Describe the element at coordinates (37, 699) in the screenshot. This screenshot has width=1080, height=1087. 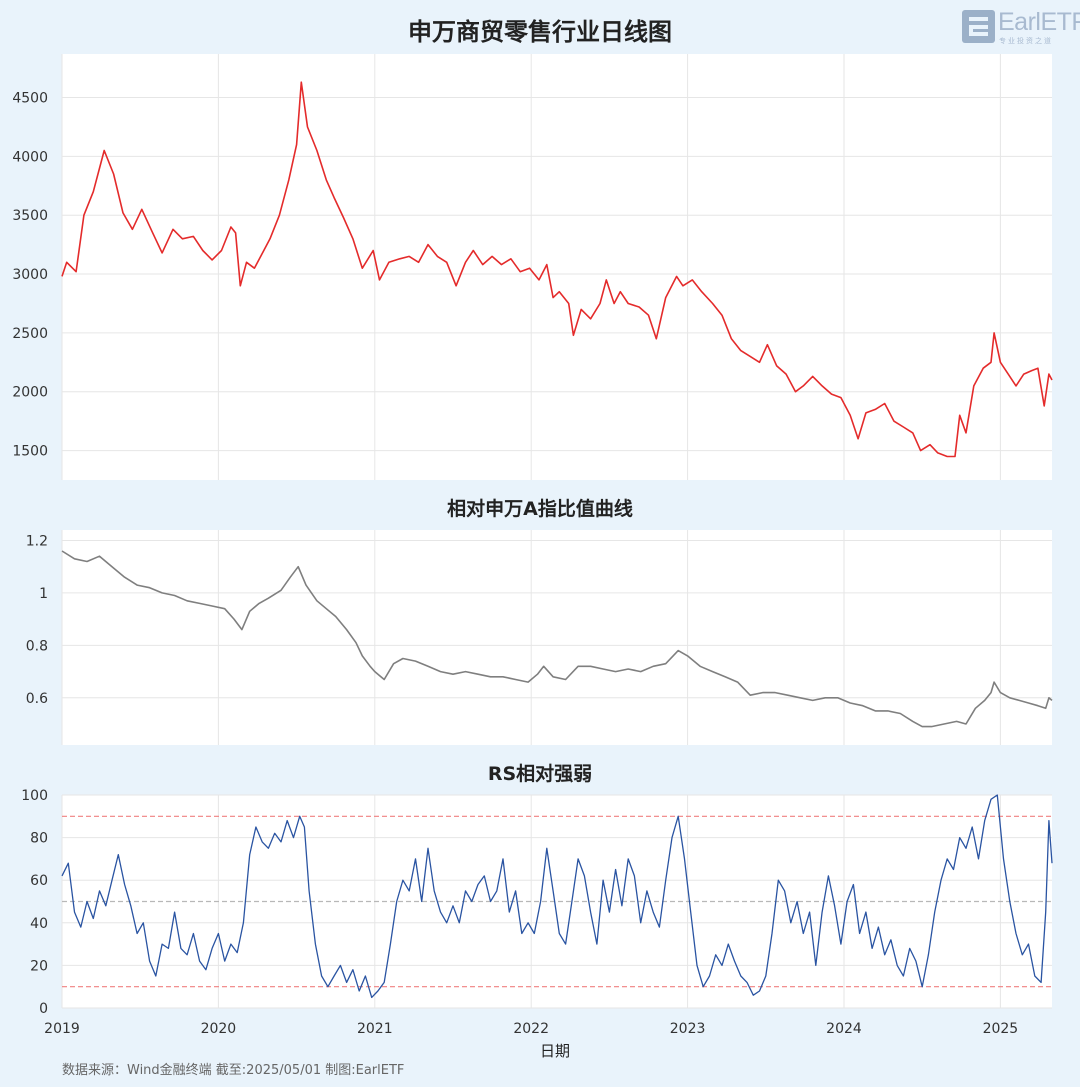
I see `ratio-ytick-label: 0.6` at that location.